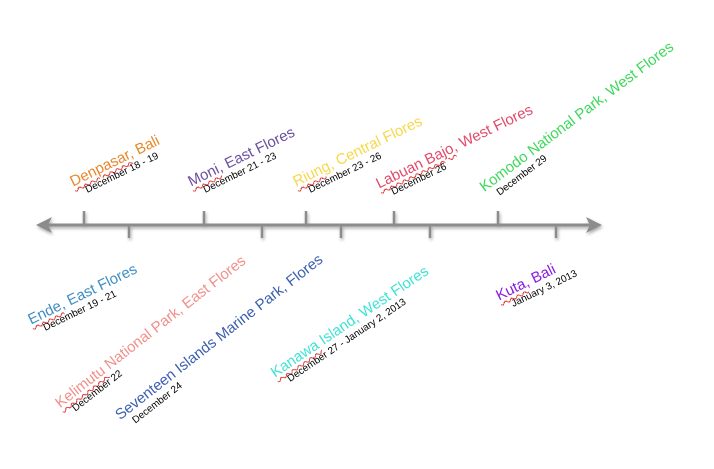  Describe the element at coordinates (594, 225) in the screenshot. I see `arrow-right-icon` at that location.